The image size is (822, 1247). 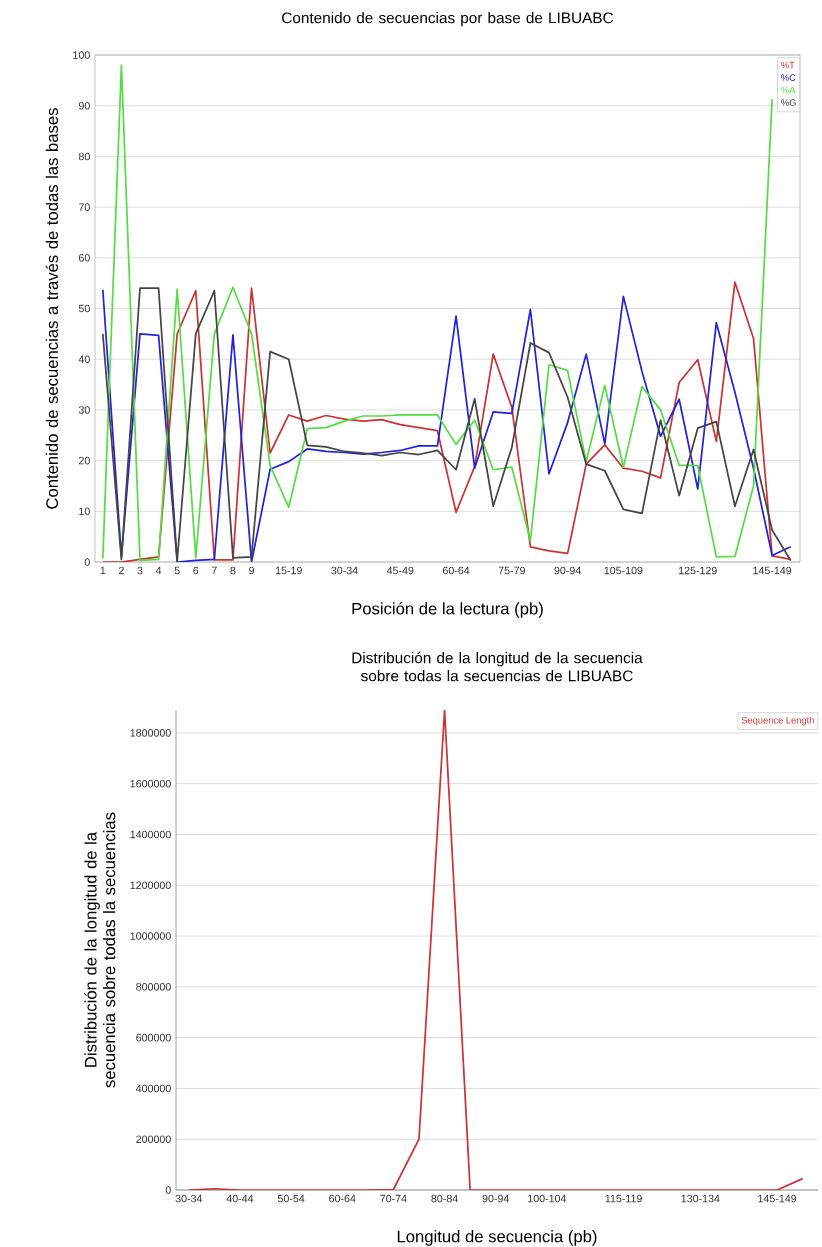 What do you see at coordinates (100, 950) in the screenshot?
I see `y-axis-title: Distribución de la longitud de la secuencia sobre todas la secuencias` at bounding box center [100, 950].